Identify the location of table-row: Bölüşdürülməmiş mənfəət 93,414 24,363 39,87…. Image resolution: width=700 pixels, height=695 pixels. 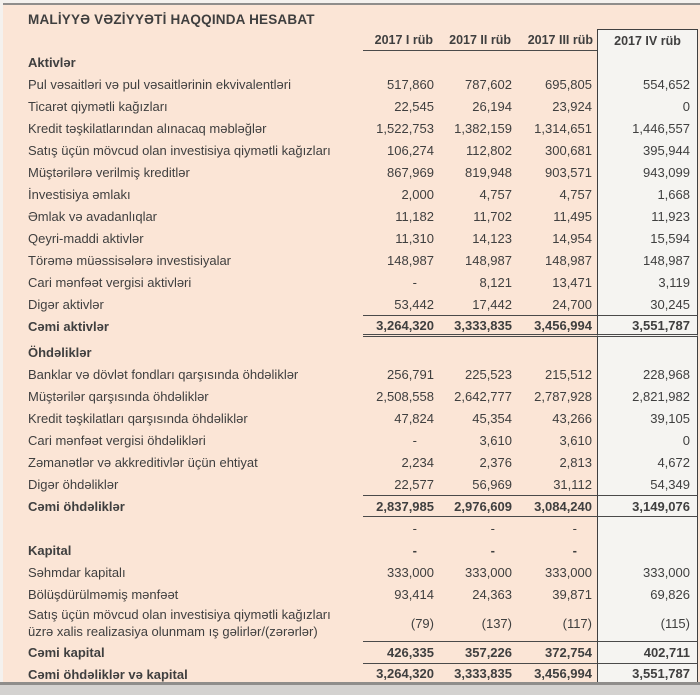
(351, 594).